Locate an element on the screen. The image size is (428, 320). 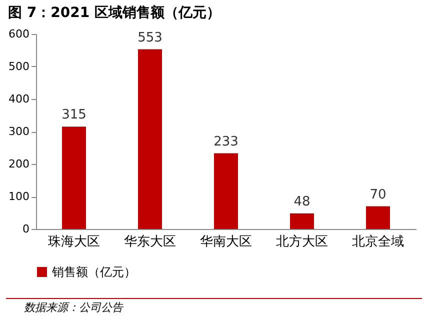
y-tick-label: 500 is located at coordinates (19, 66).